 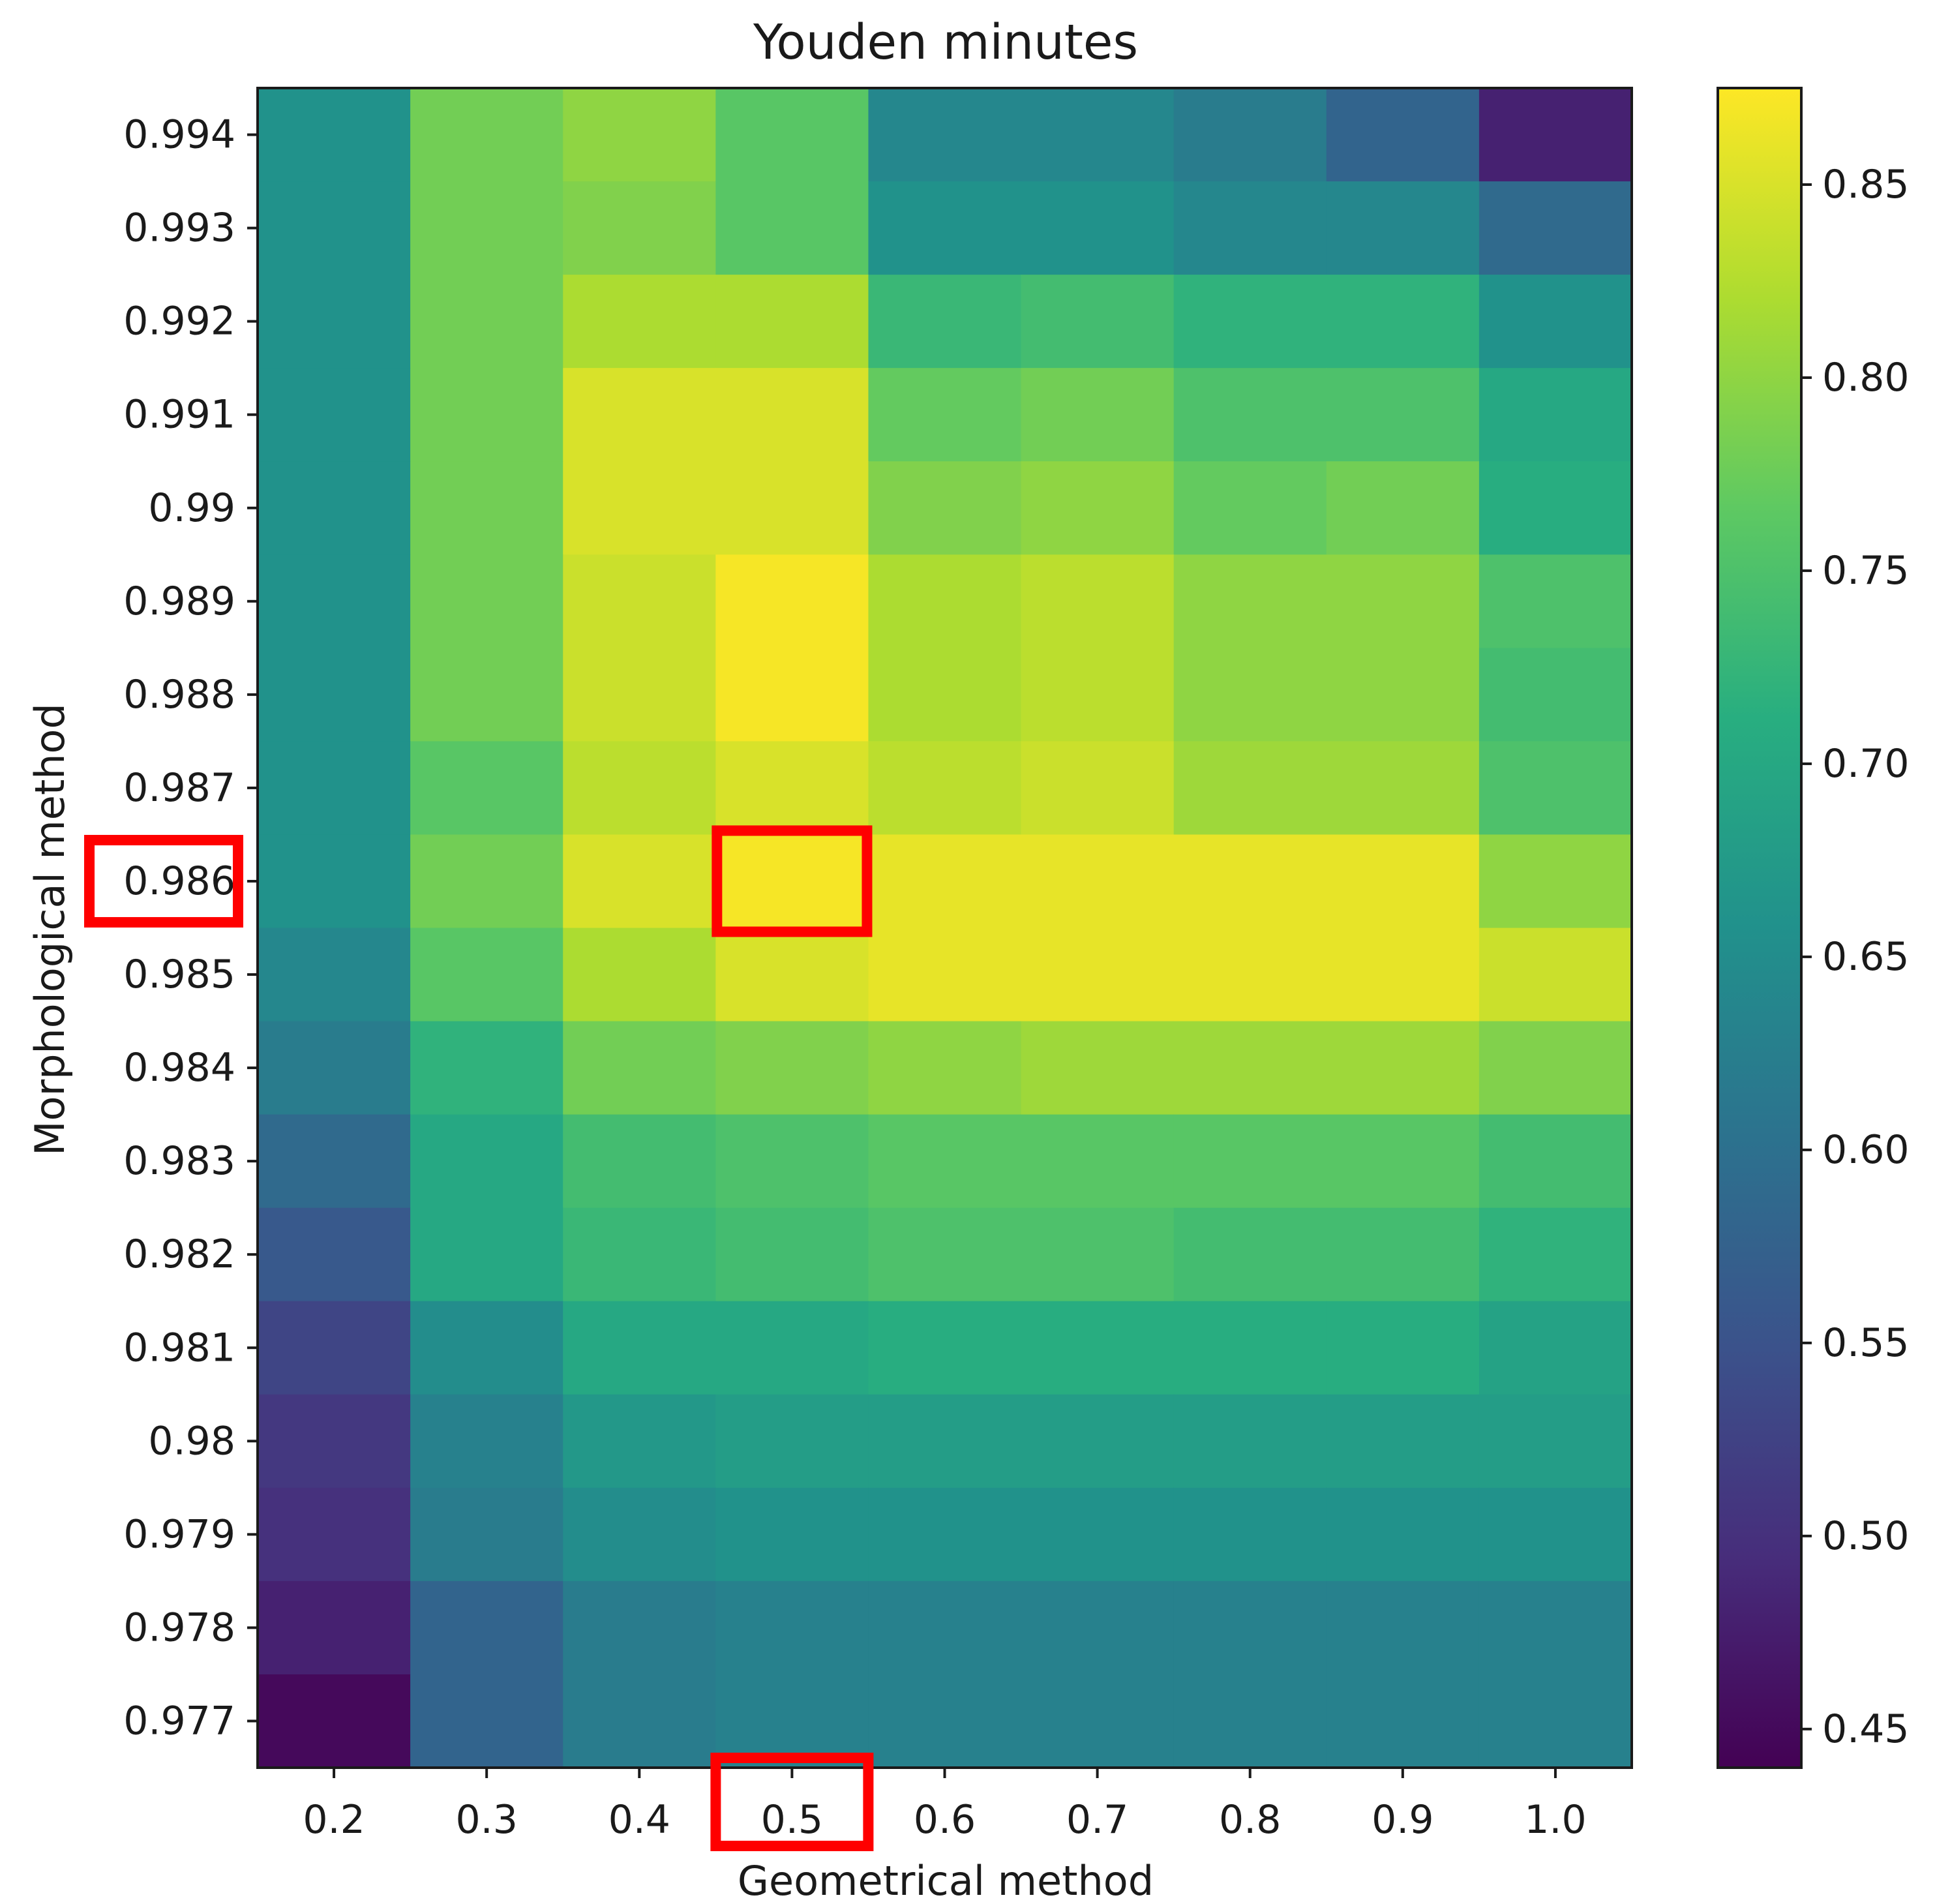 I want to click on highlight-x-tick-box, so click(x=792, y=1802).